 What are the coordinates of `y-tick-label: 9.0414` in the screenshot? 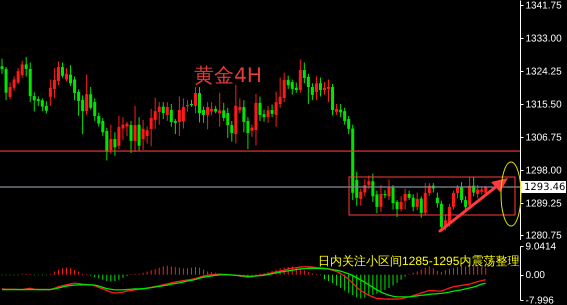 It's located at (541, 247).